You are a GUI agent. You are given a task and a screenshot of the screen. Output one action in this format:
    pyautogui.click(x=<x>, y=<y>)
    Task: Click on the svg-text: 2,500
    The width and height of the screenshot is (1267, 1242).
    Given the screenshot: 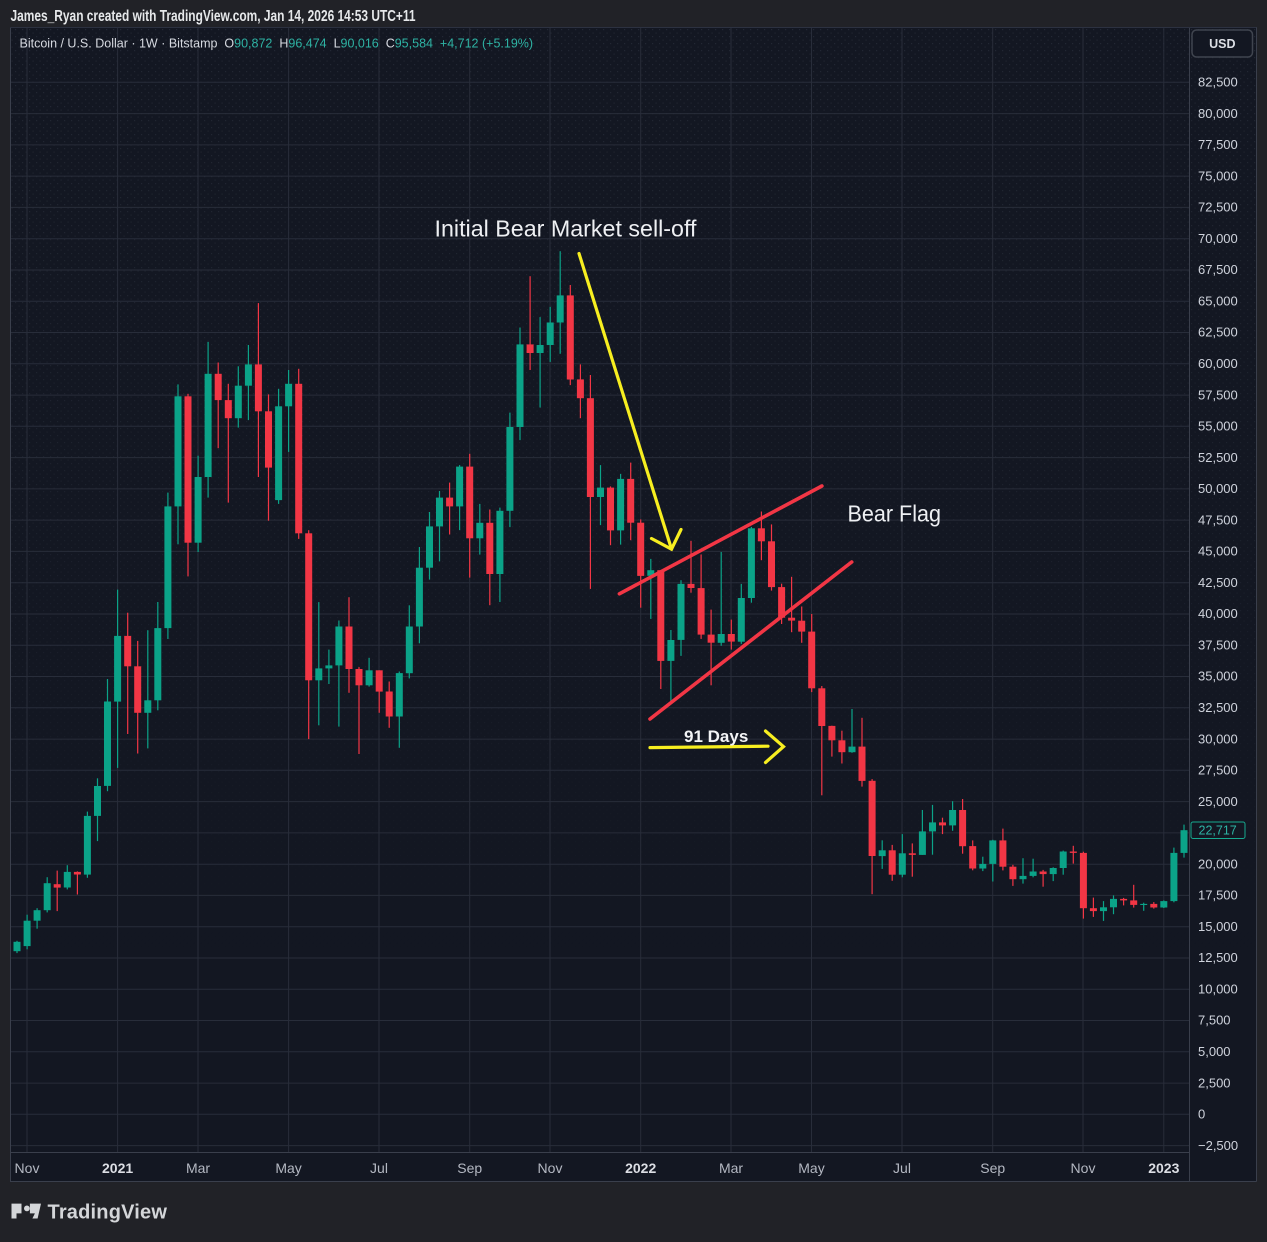 What is the action you would take?
    pyautogui.click(x=1214, y=1082)
    